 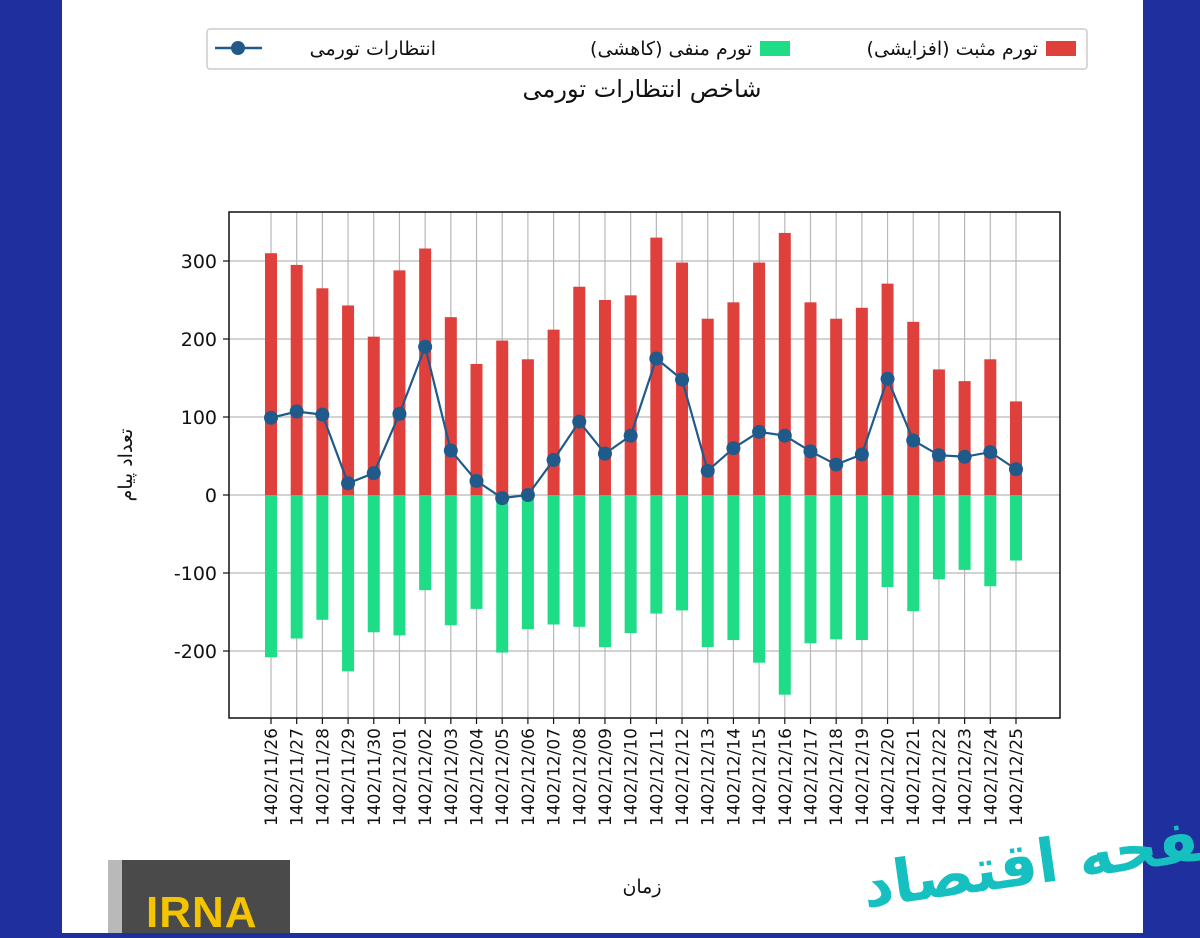 What do you see at coordinates (641, 887) in the screenshot?
I see `x-axis-label: زمان` at bounding box center [641, 887].